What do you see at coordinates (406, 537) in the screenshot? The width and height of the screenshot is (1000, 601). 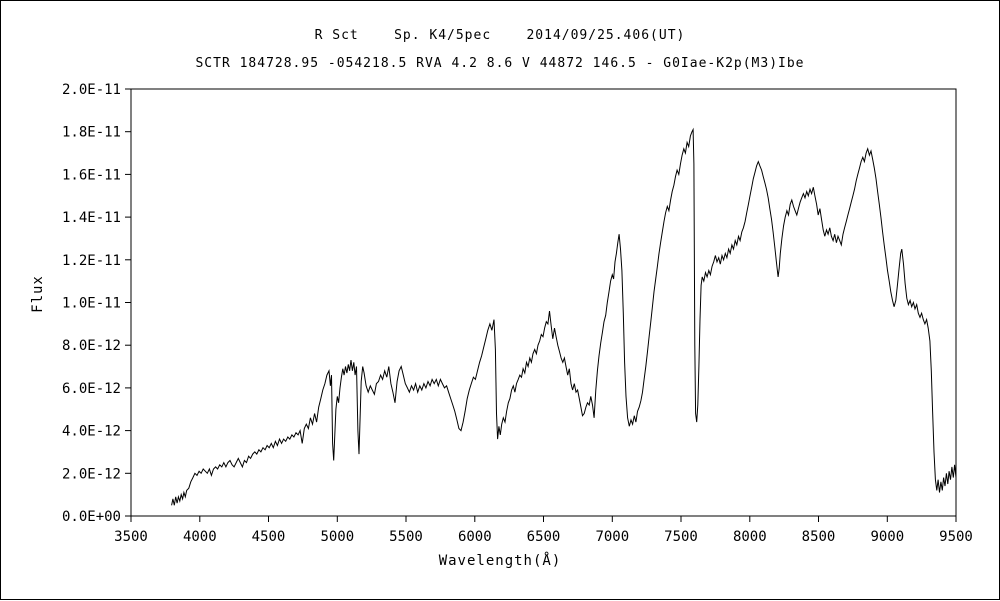 I see `x-tick-label: 5500` at bounding box center [406, 537].